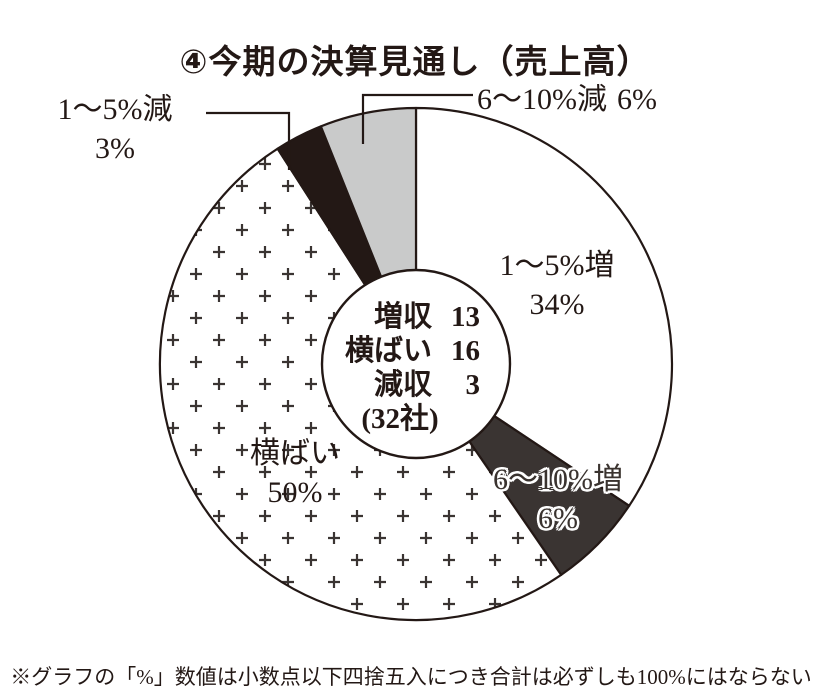  Describe the element at coordinates (388, 351) in the screenshot. I see `center-row-flat-label: 横ばい` at that location.